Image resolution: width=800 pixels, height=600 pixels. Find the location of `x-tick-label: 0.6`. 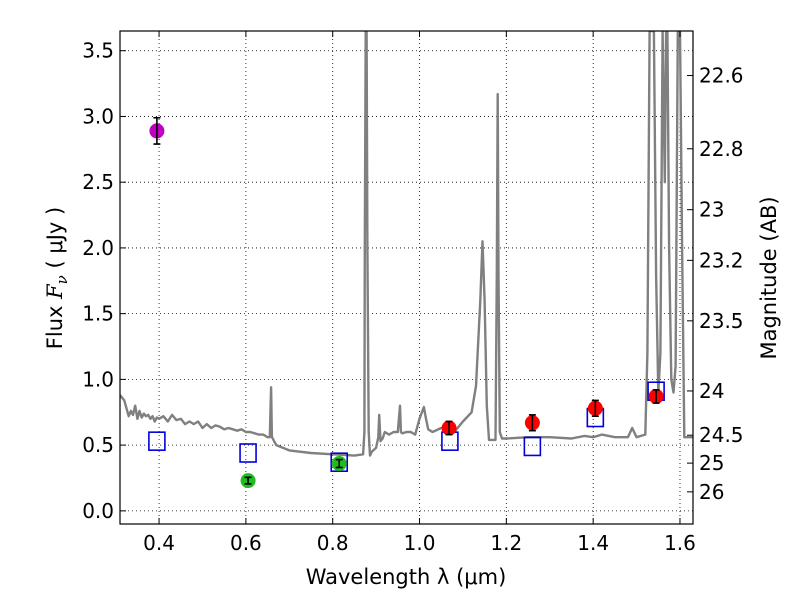

x-tick-label: 0.6 is located at coordinates (246, 543).